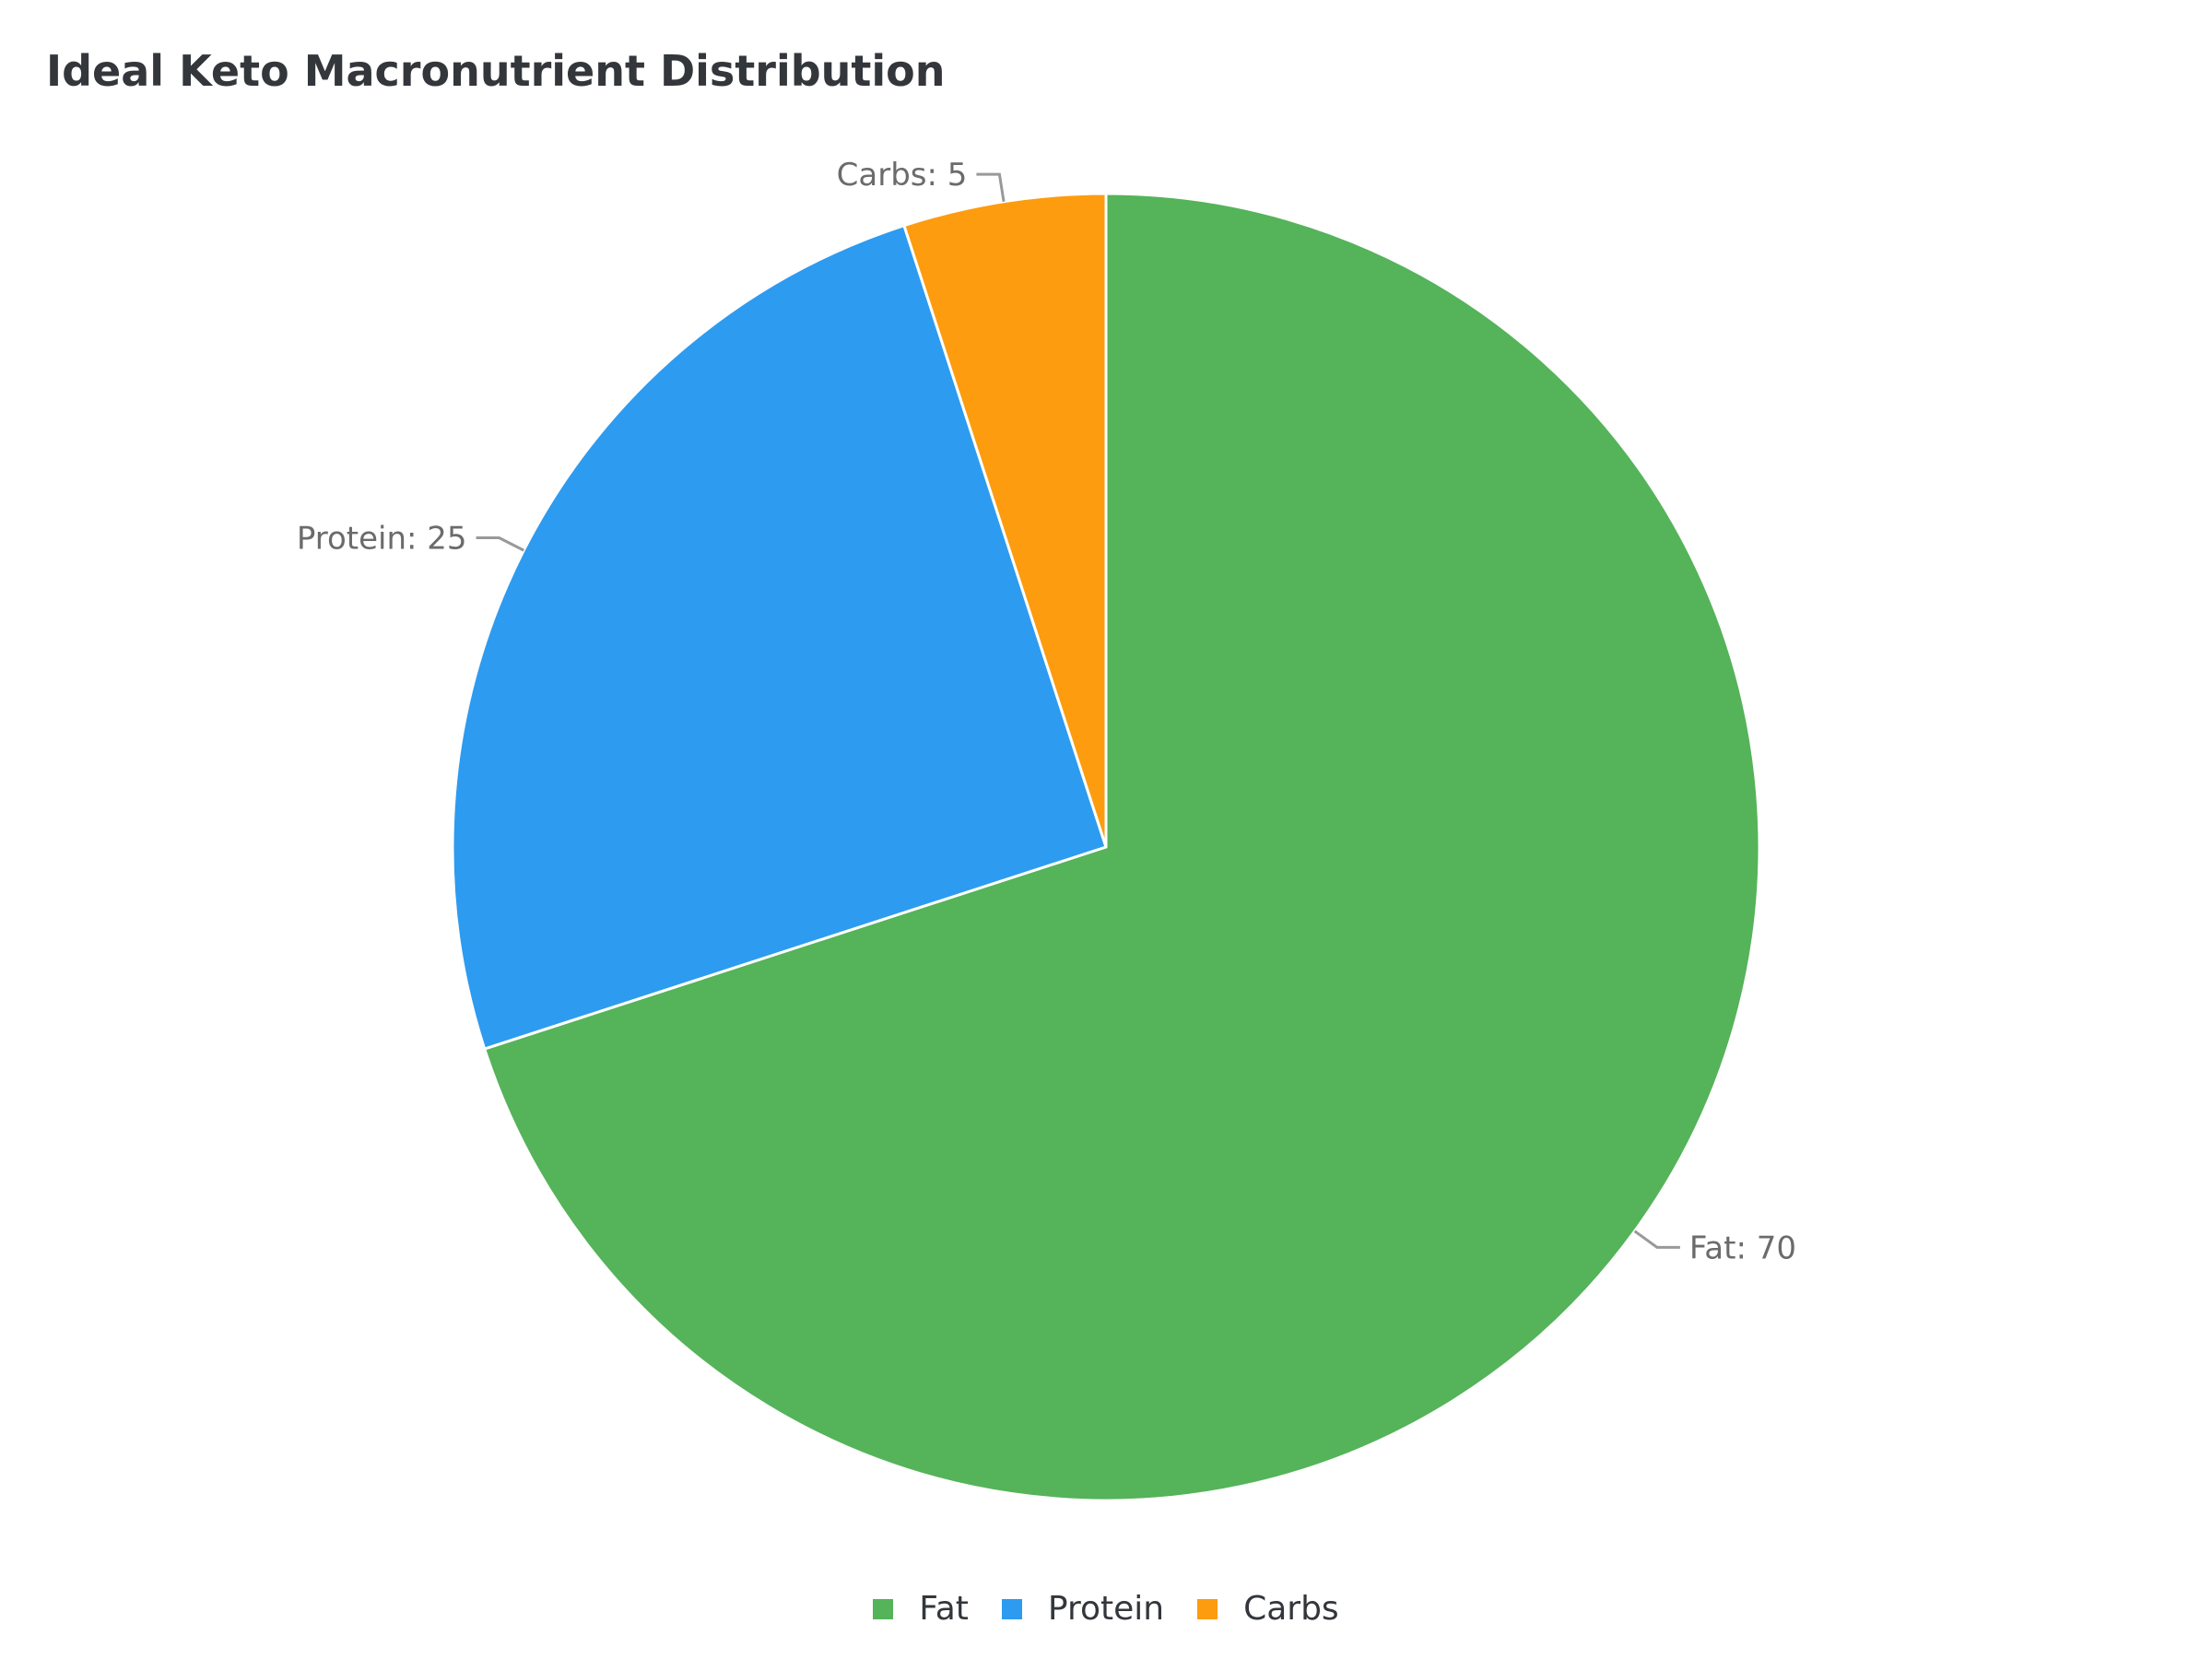  I want to click on legend-swatch-carbs, so click(1207, 1608).